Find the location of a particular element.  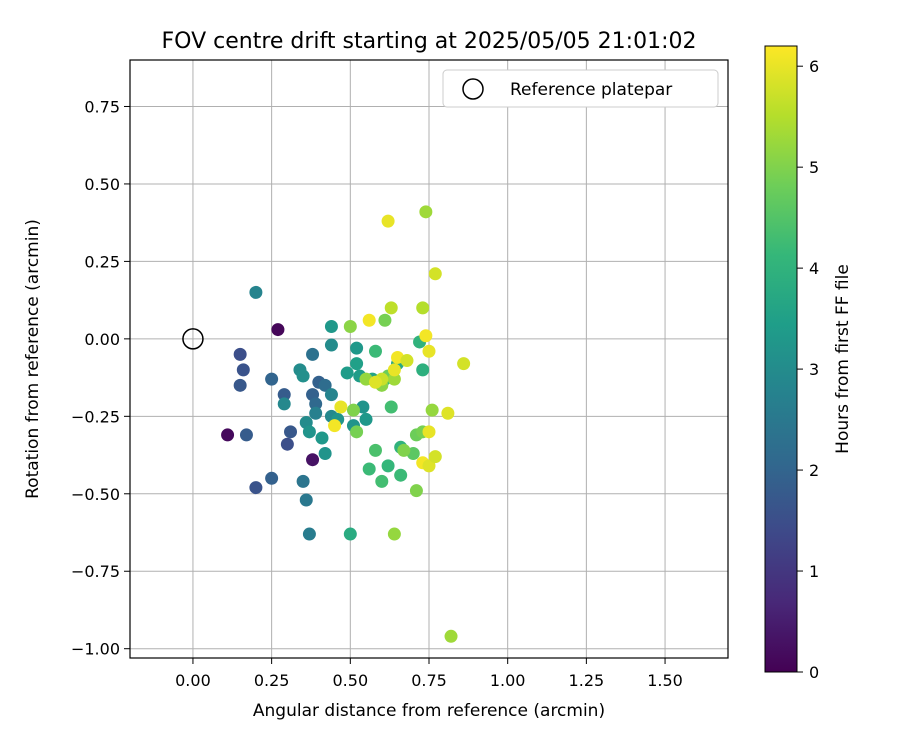

legend-box is located at coordinates (580, 88).